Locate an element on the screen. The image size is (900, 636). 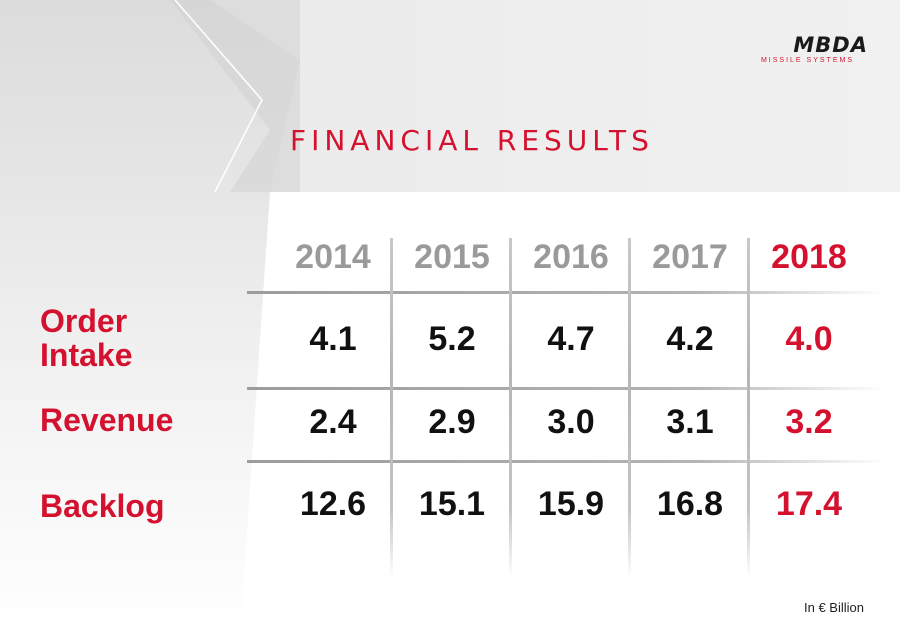
row-header-line: Order is located at coordinates (84, 321).